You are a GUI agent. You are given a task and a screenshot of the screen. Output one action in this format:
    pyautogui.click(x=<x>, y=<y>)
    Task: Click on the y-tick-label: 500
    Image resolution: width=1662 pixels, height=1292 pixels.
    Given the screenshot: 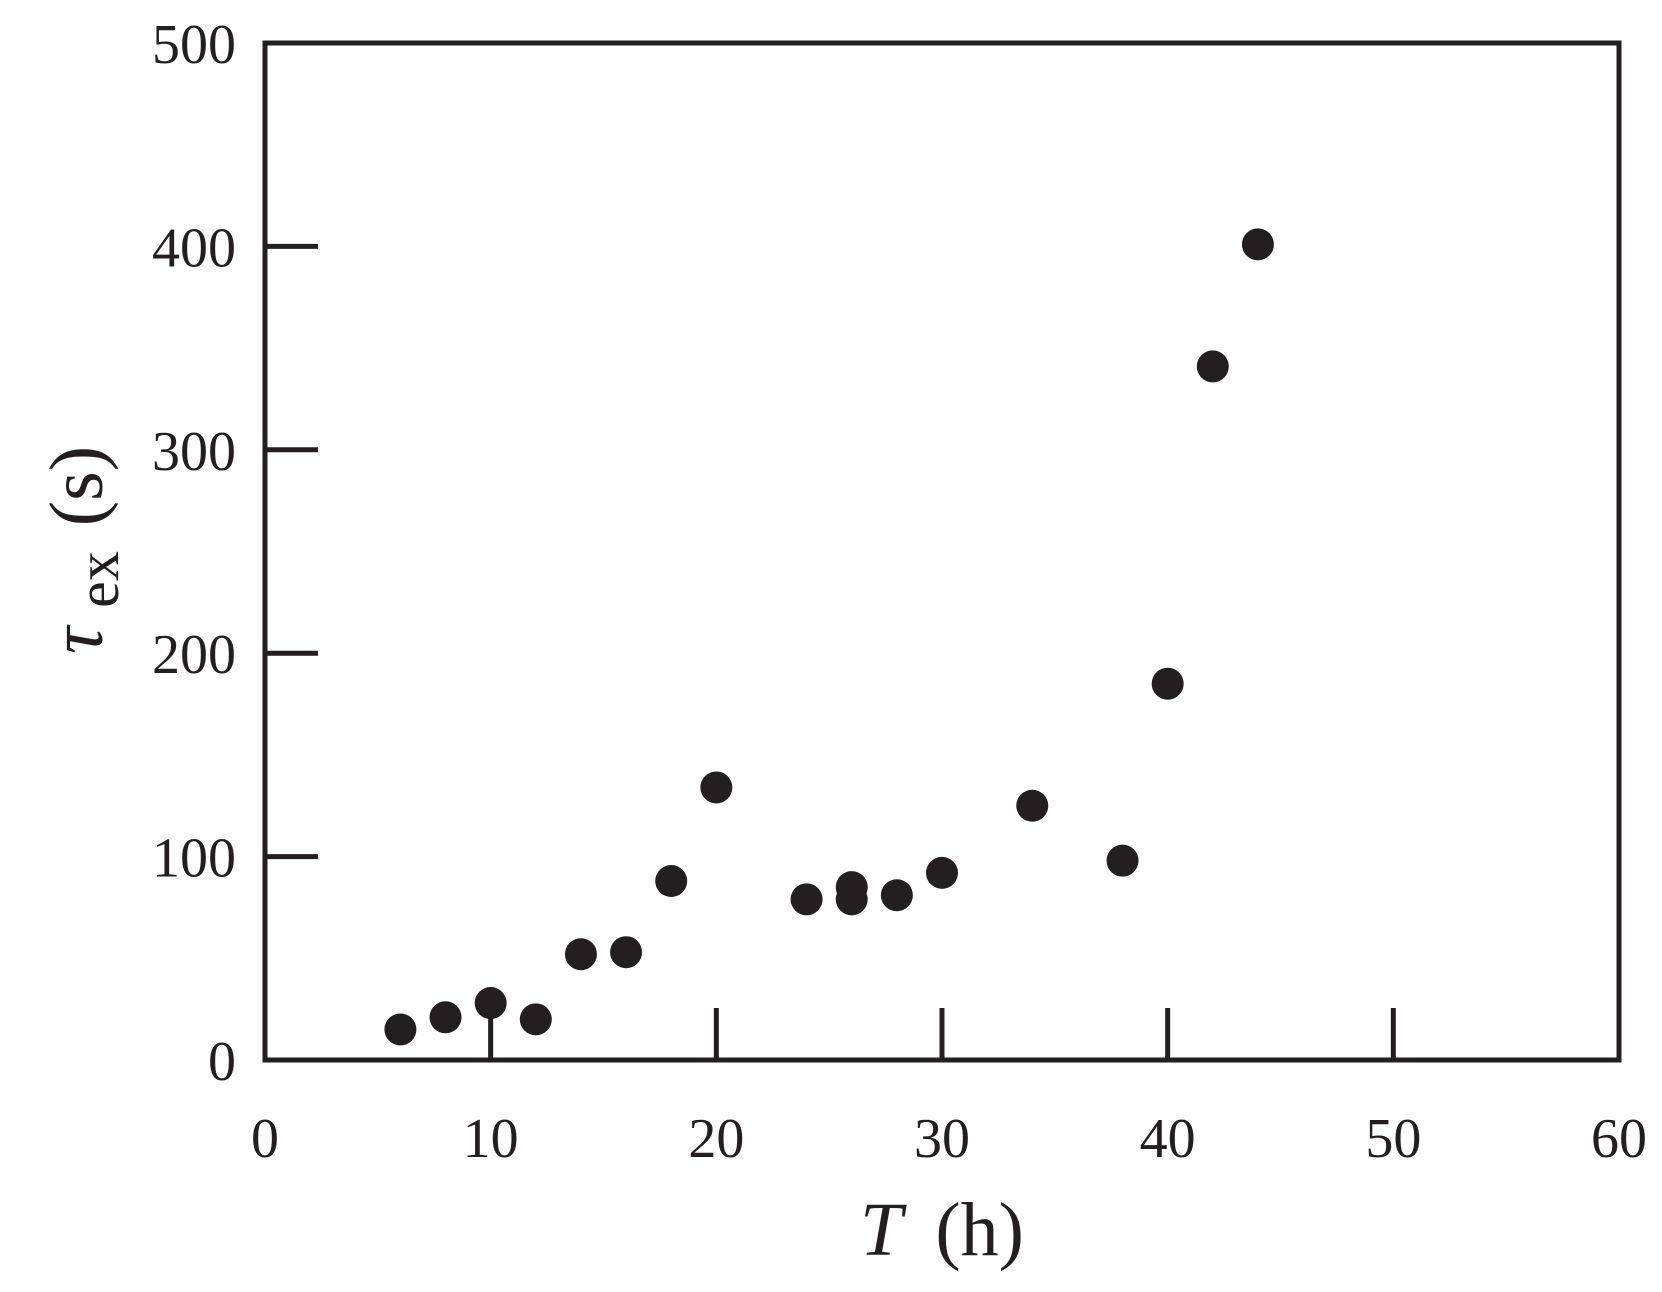 What is the action you would take?
    pyautogui.click(x=194, y=45)
    